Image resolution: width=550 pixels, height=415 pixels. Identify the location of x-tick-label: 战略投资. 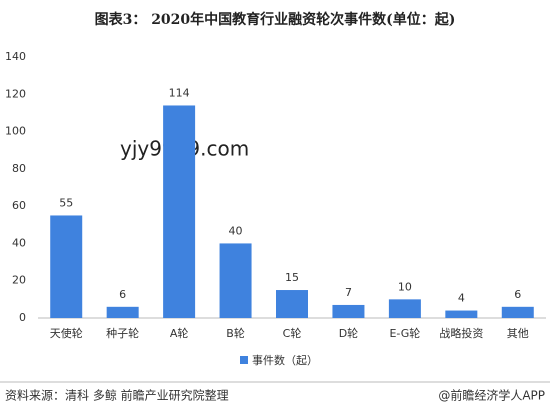
(461, 333).